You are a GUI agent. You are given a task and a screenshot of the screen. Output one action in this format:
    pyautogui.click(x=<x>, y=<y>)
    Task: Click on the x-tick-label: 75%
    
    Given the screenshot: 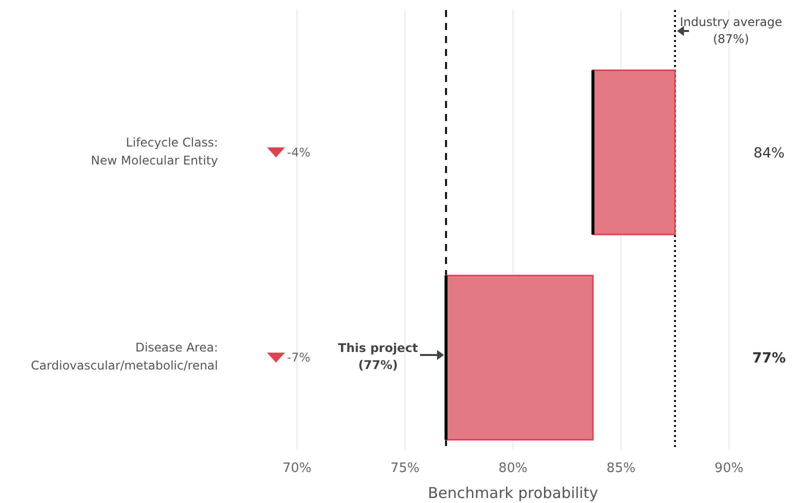 What is the action you would take?
    pyautogui.click(x=405, y=468)
    